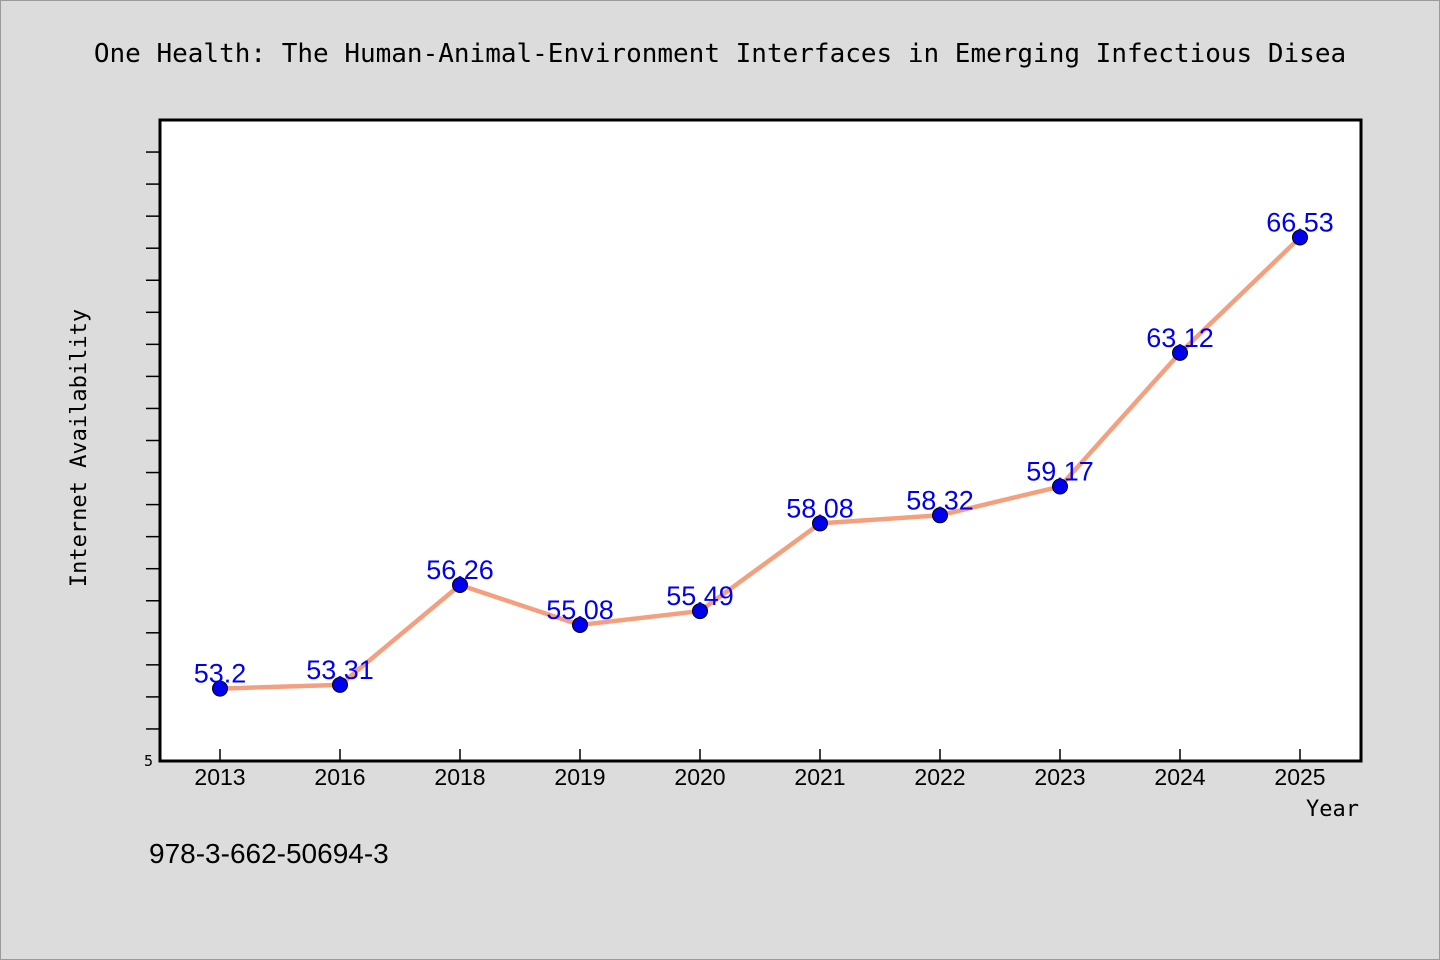 The image size is (1440, 960). What do you see at coordinates (760, 769) in the screenshot?
I see `x-axis-ticks: 2013 2016 2018 2019 2020 2021 2022 2023 2024 2025` at bounding box center [760, 769].